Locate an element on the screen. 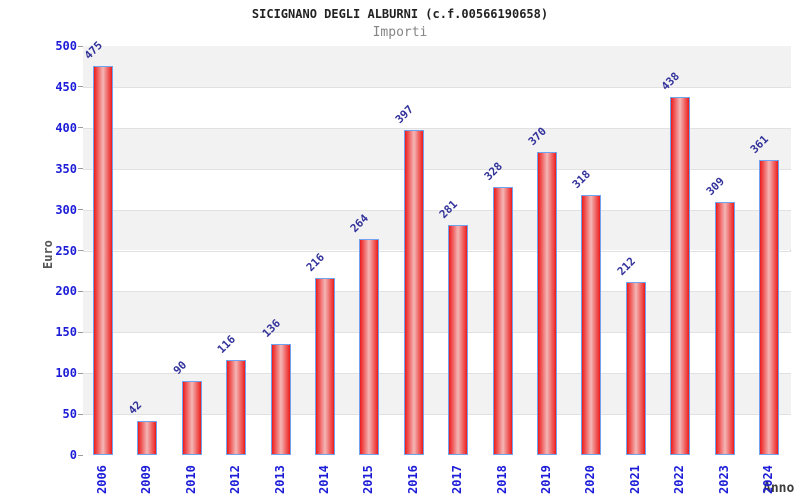 The height and width of the screenshot is (500, 800). y-tick-label: 50 is located at coordinates (69, 414).